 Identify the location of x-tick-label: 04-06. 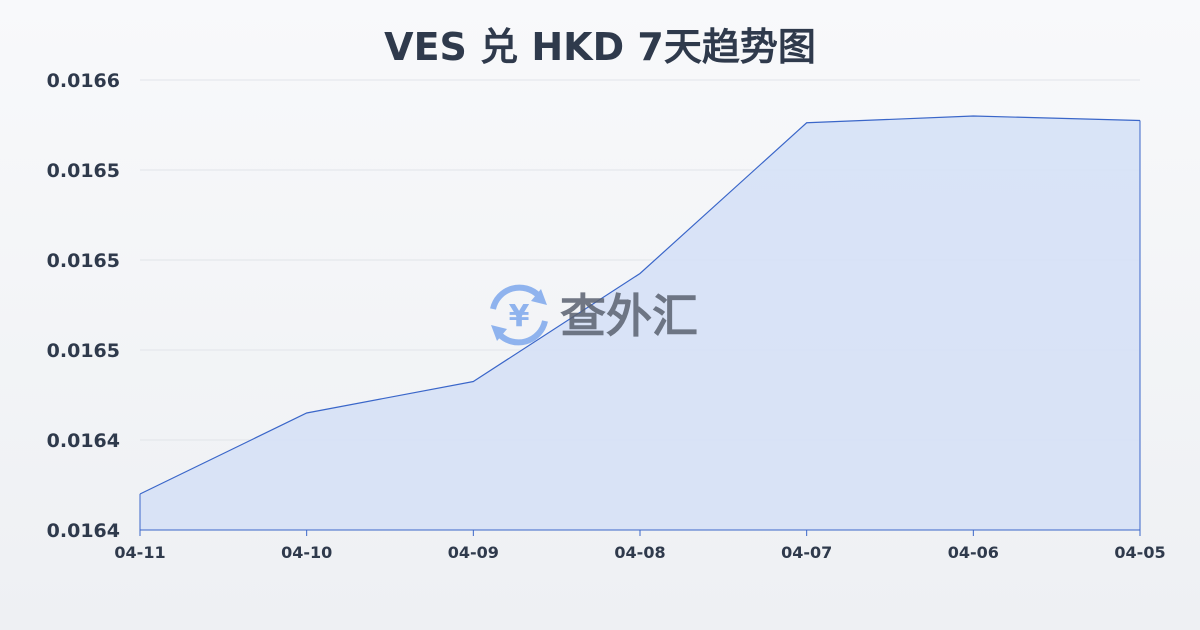
(973, 552).